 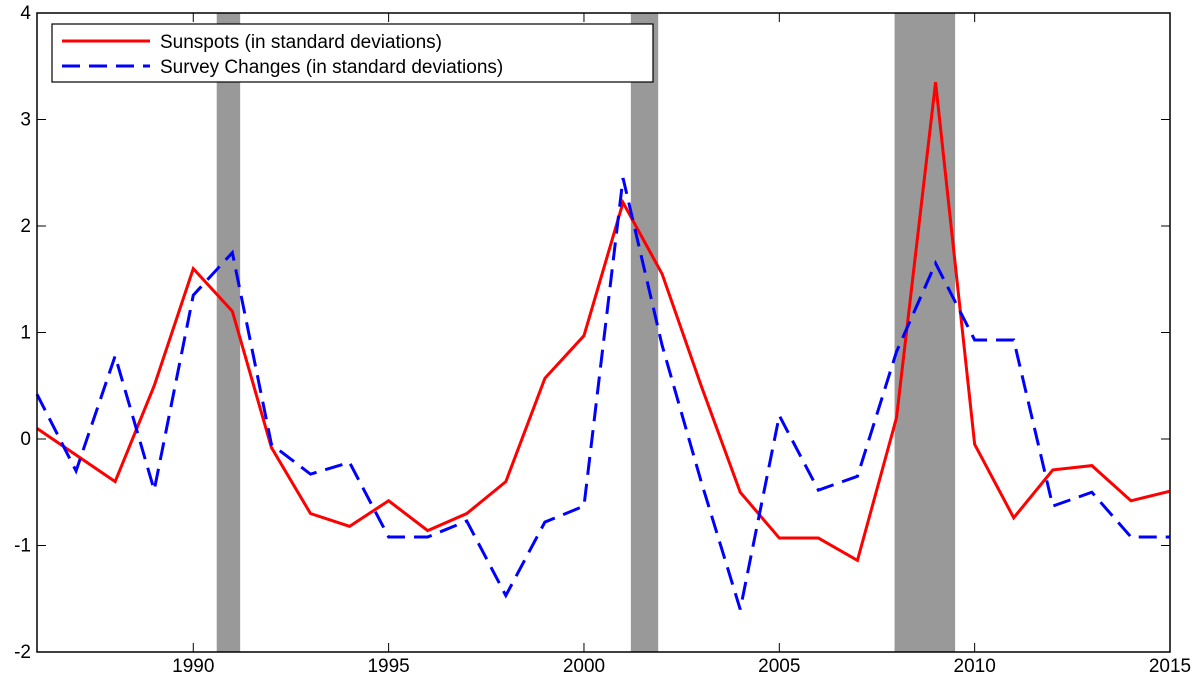 I want to click on y-tick-label: 3, so click(x=25, y=120).